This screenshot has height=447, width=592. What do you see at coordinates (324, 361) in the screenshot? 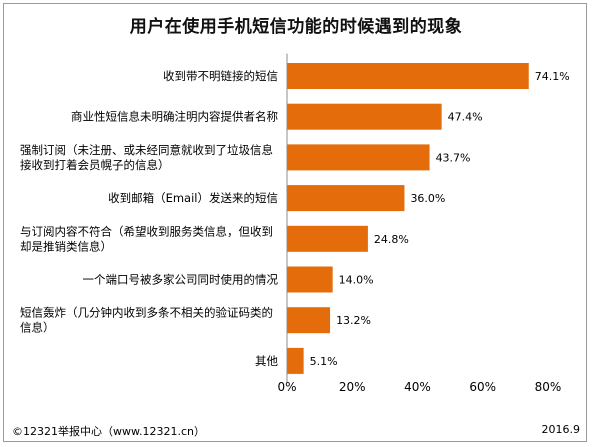
I see `value-label: 5.1%` at bounding box center [324, 361].